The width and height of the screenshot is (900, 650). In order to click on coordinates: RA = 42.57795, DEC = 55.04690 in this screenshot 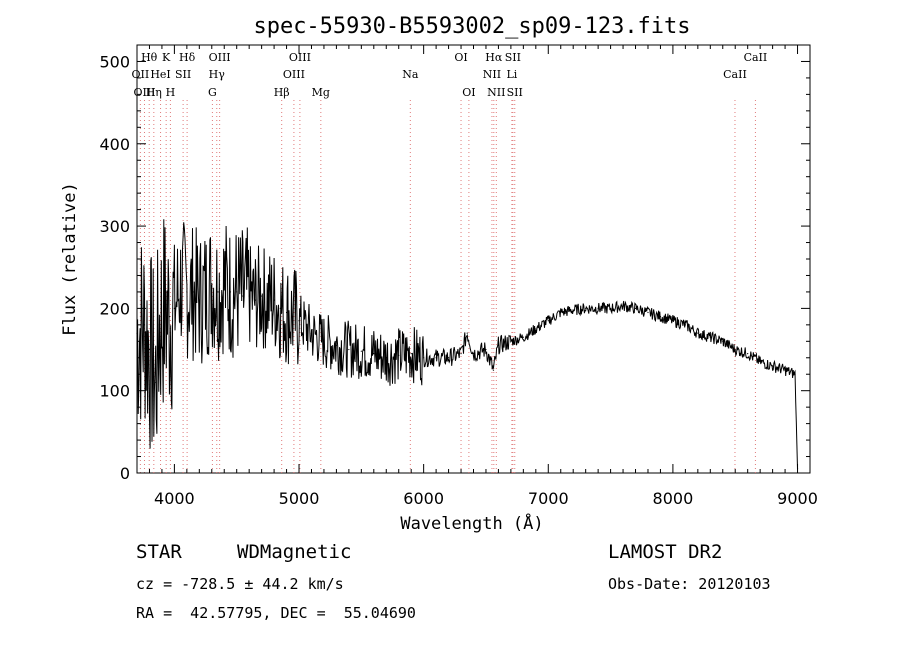, I will do `click(276, 613)`.